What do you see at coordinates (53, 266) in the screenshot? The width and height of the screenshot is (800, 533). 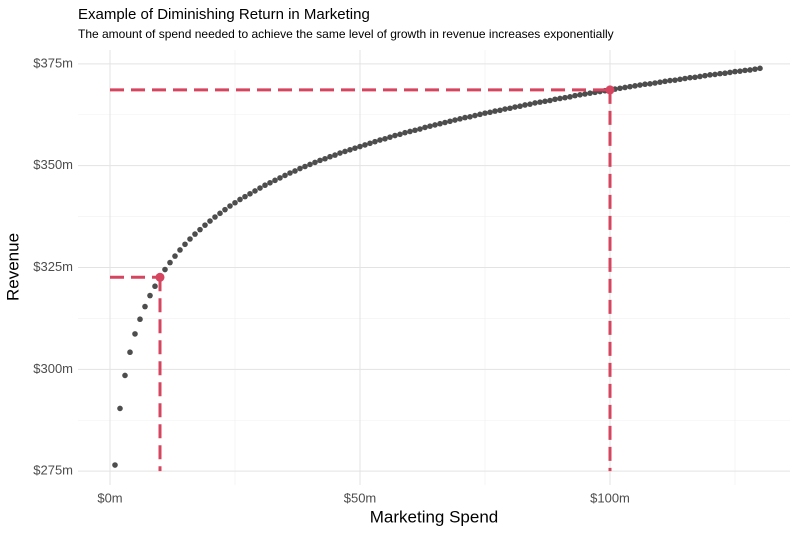 I see `y-tick-label: $325m` at bounding box center [53, 266].